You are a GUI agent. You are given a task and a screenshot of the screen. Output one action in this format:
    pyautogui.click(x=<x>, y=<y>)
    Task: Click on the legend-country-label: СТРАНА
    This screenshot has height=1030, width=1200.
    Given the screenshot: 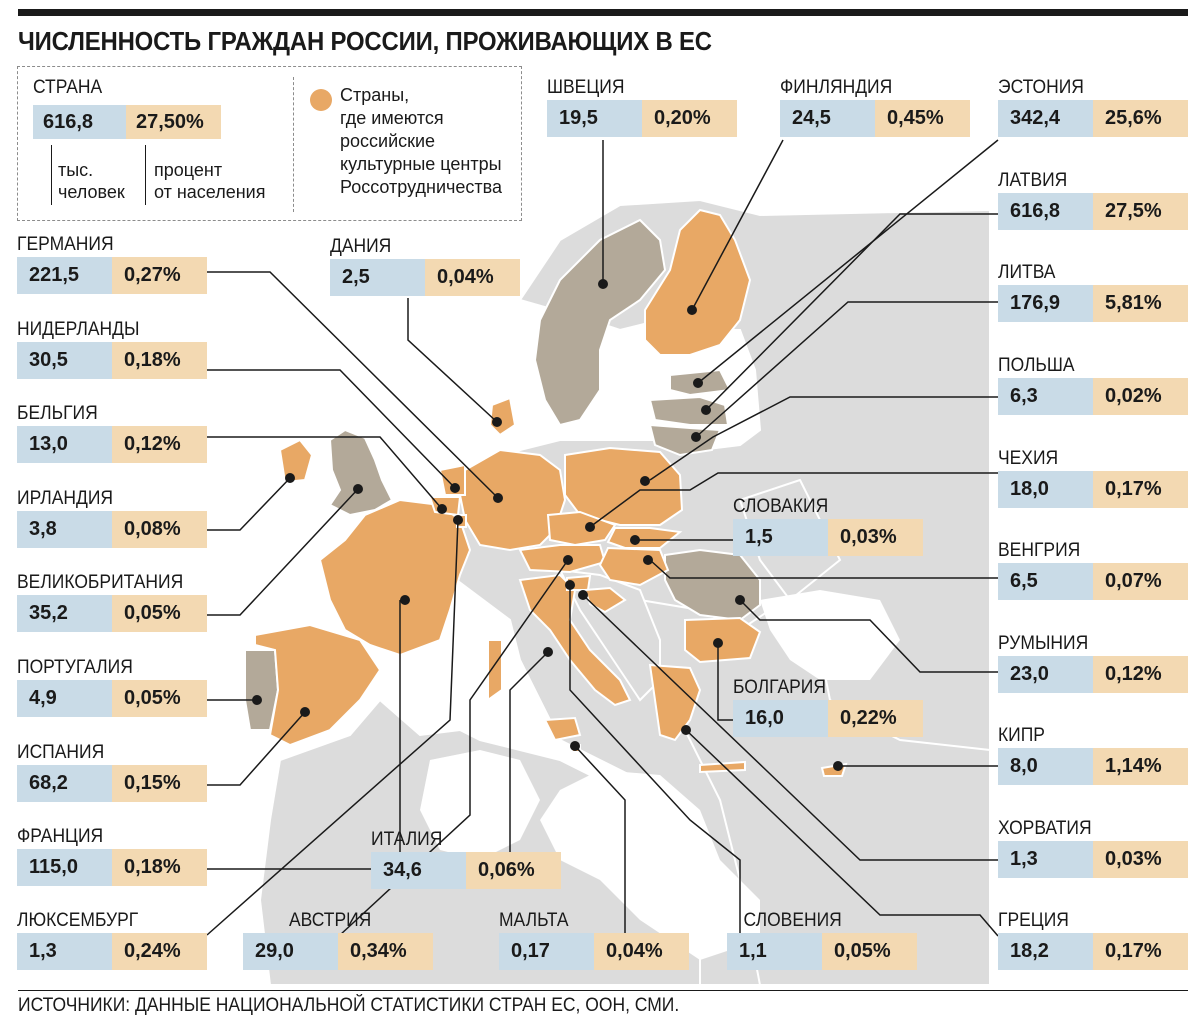 What is the action you would take?
    pyautogui.click(x=68, y=87)
    